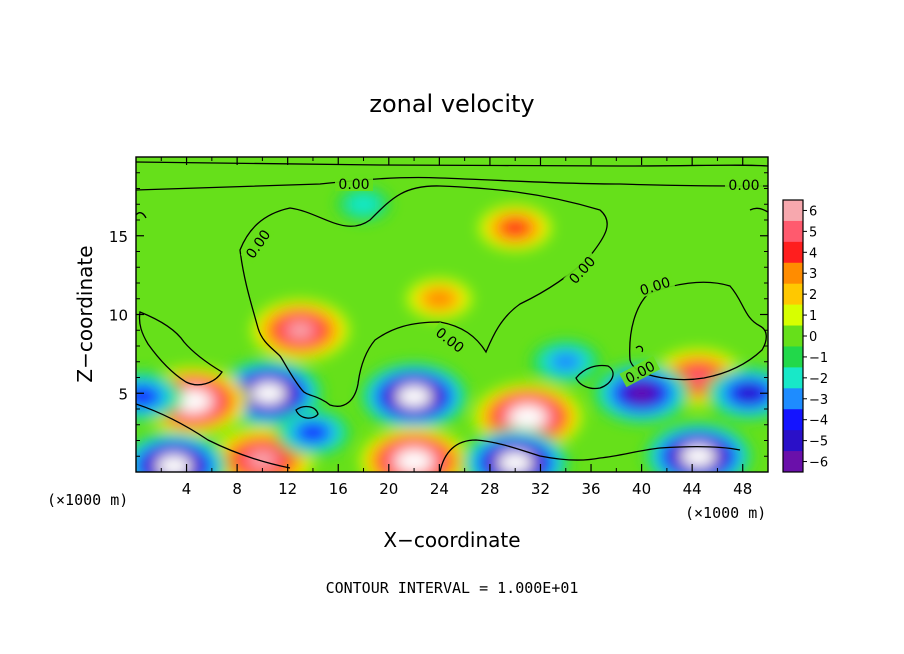  What do you see at coordinates (818, 400) in the screenshot?
I see `colorbar-label: −3` at bounding box center [818, 400].